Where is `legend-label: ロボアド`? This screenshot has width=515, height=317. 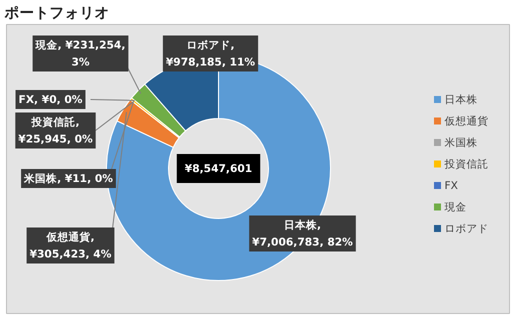
legend-label: ロボアド is located at coordinates (466, 228).